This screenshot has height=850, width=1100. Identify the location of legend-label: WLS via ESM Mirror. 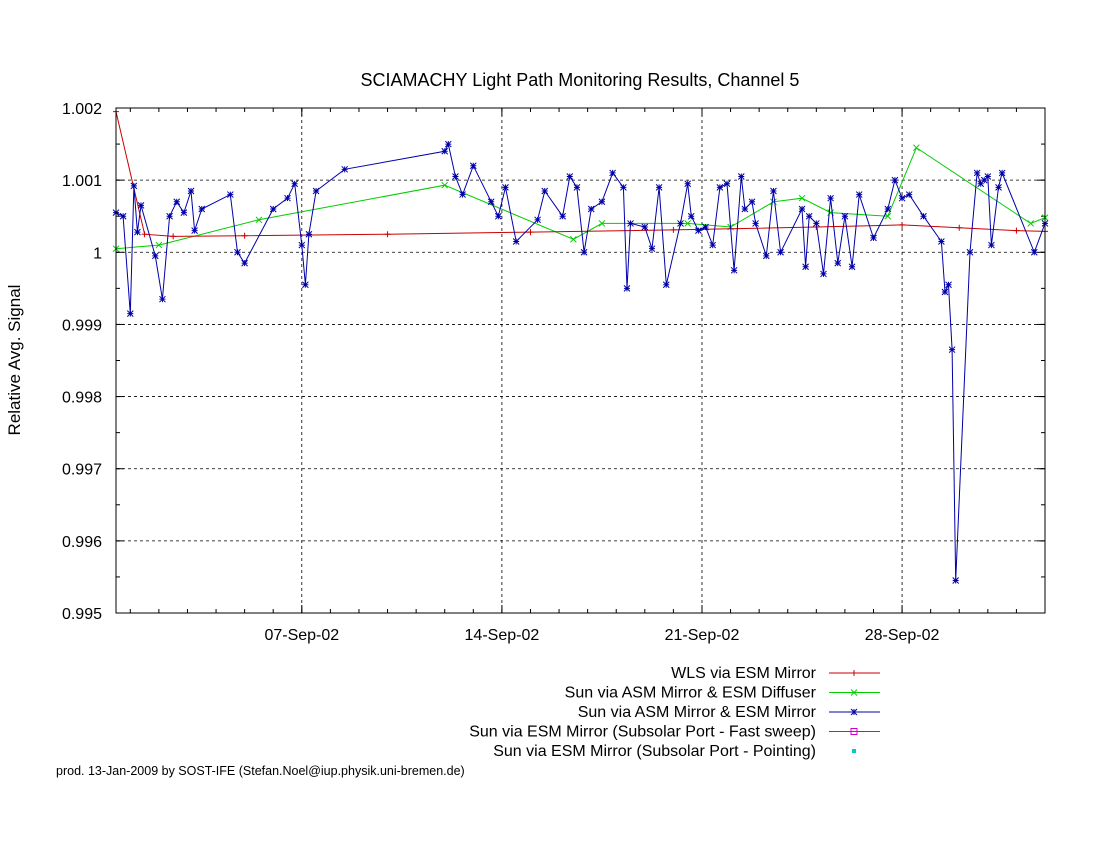
(744, 673).